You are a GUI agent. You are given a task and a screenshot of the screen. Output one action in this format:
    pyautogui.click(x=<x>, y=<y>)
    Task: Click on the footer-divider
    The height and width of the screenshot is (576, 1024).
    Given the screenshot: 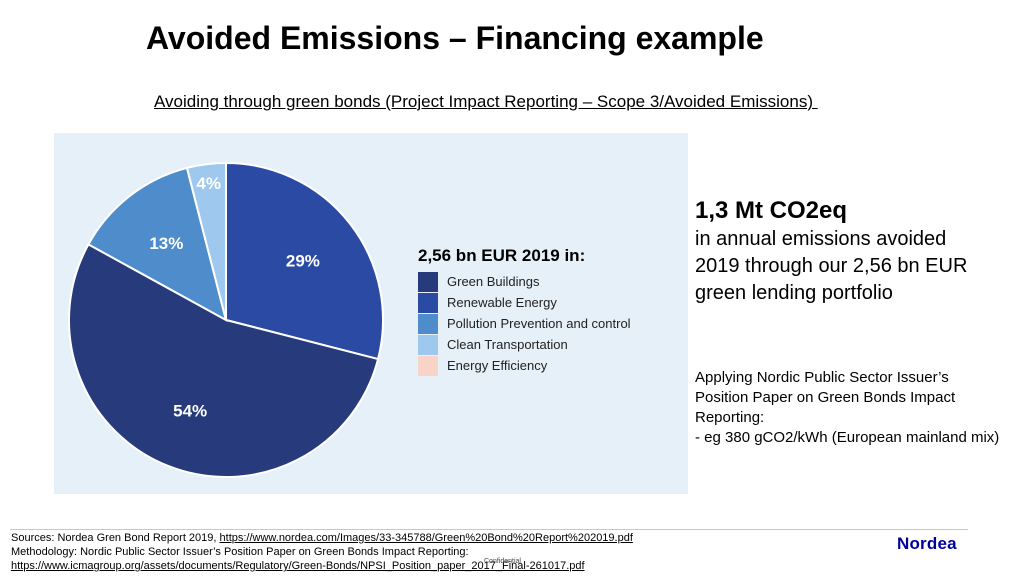 What is the action you would take?
    pyautogui.click(x=489, y=529)
    